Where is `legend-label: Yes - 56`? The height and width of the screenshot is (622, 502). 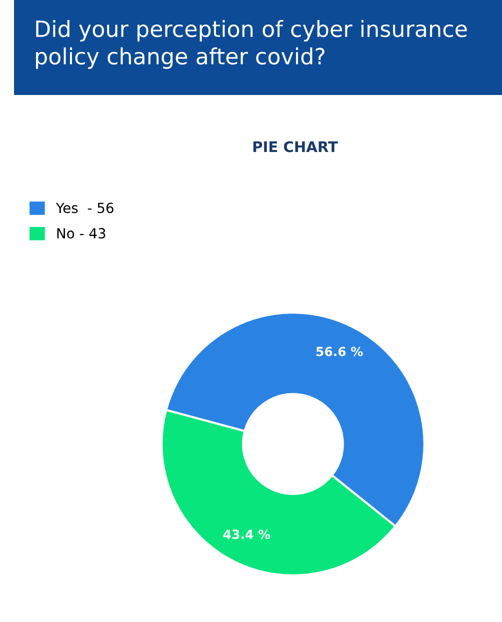
legend-label: Yes - 56 is located at coordinates (85, 208).